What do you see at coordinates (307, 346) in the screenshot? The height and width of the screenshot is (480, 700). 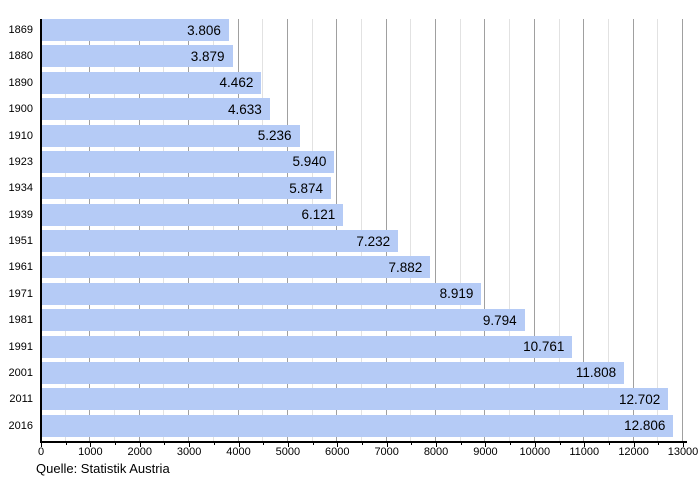 I see `bar-1991: 10.761` at bounding box center [307, 346].